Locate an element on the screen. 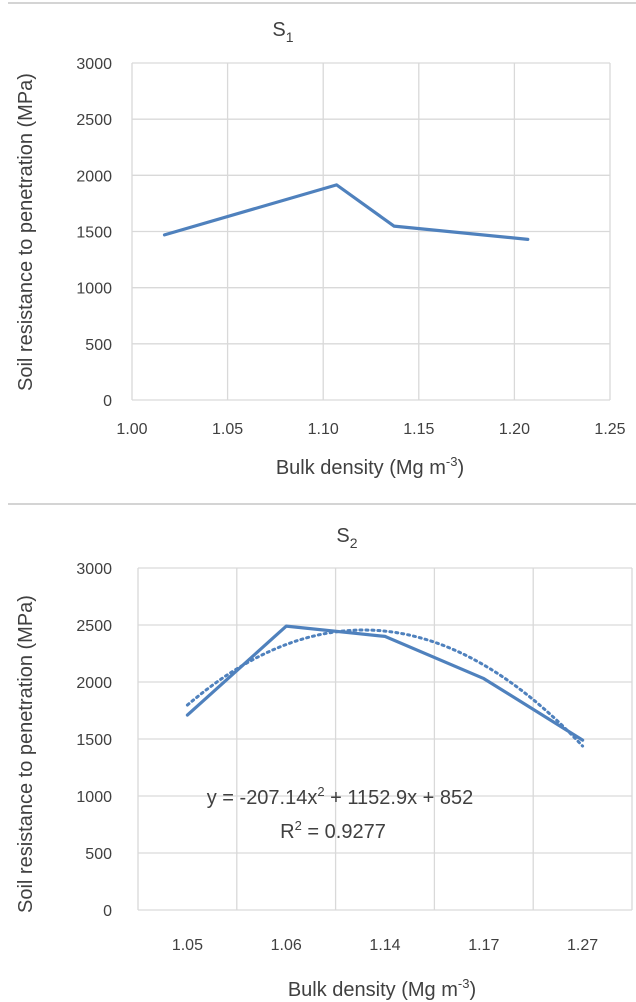  y-axis-title-s2: Soil resistance to penetration (MPa) is located at coordinates (26, 754).